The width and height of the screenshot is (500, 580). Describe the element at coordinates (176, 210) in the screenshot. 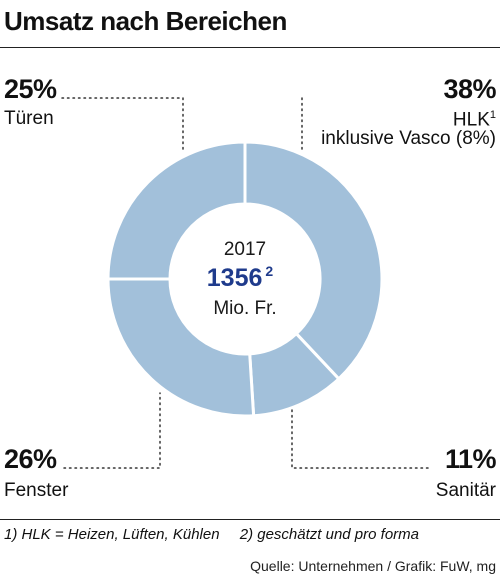

I see `slice-tueren` at that location.